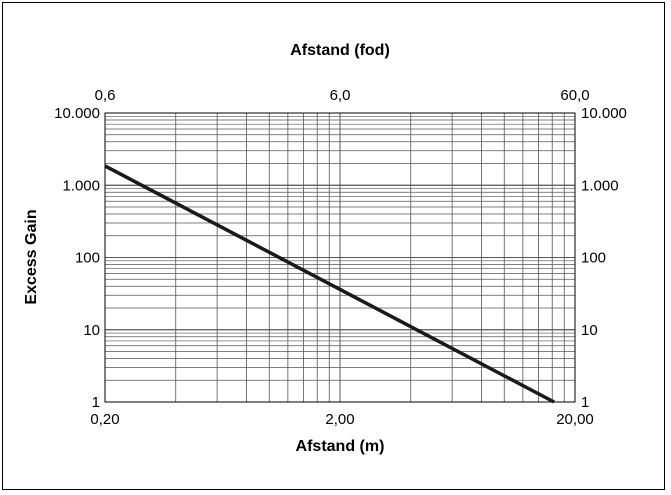  I want to click on left-tick-label: 10.000, so click(77, 113).